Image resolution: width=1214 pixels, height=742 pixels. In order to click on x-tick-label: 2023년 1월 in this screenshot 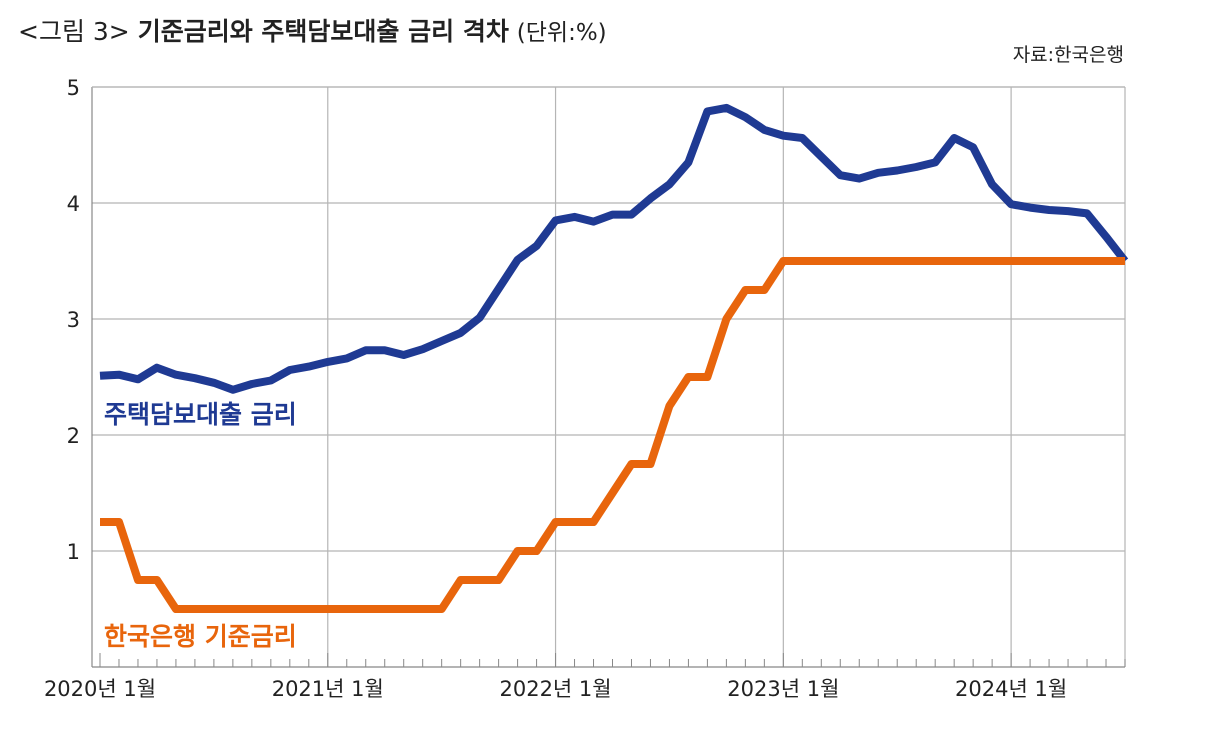, I will do `click(783, 689)`.